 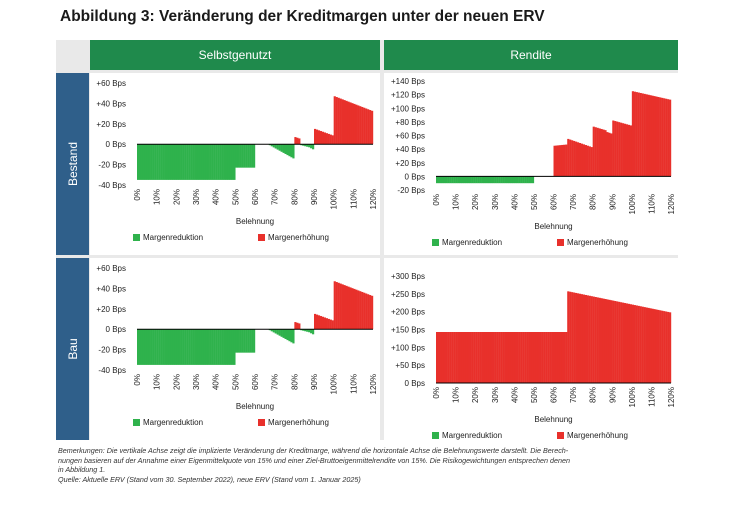 I want to click on y-tick-label: -20 Bps, so click(x=112, y=350).